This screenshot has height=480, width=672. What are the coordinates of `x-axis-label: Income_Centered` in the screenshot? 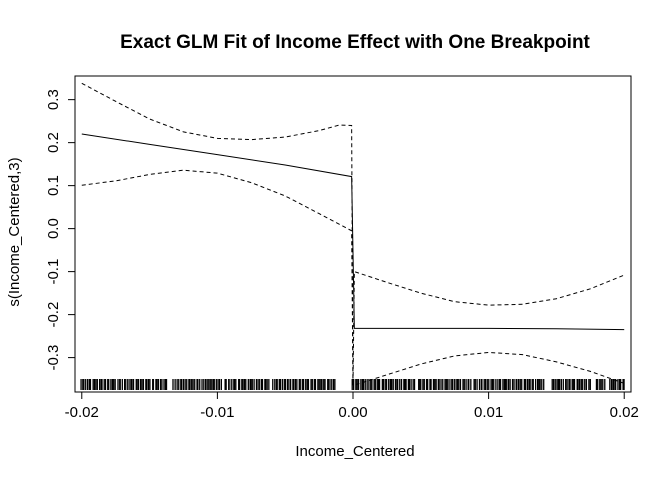 It's located at (354, 451).